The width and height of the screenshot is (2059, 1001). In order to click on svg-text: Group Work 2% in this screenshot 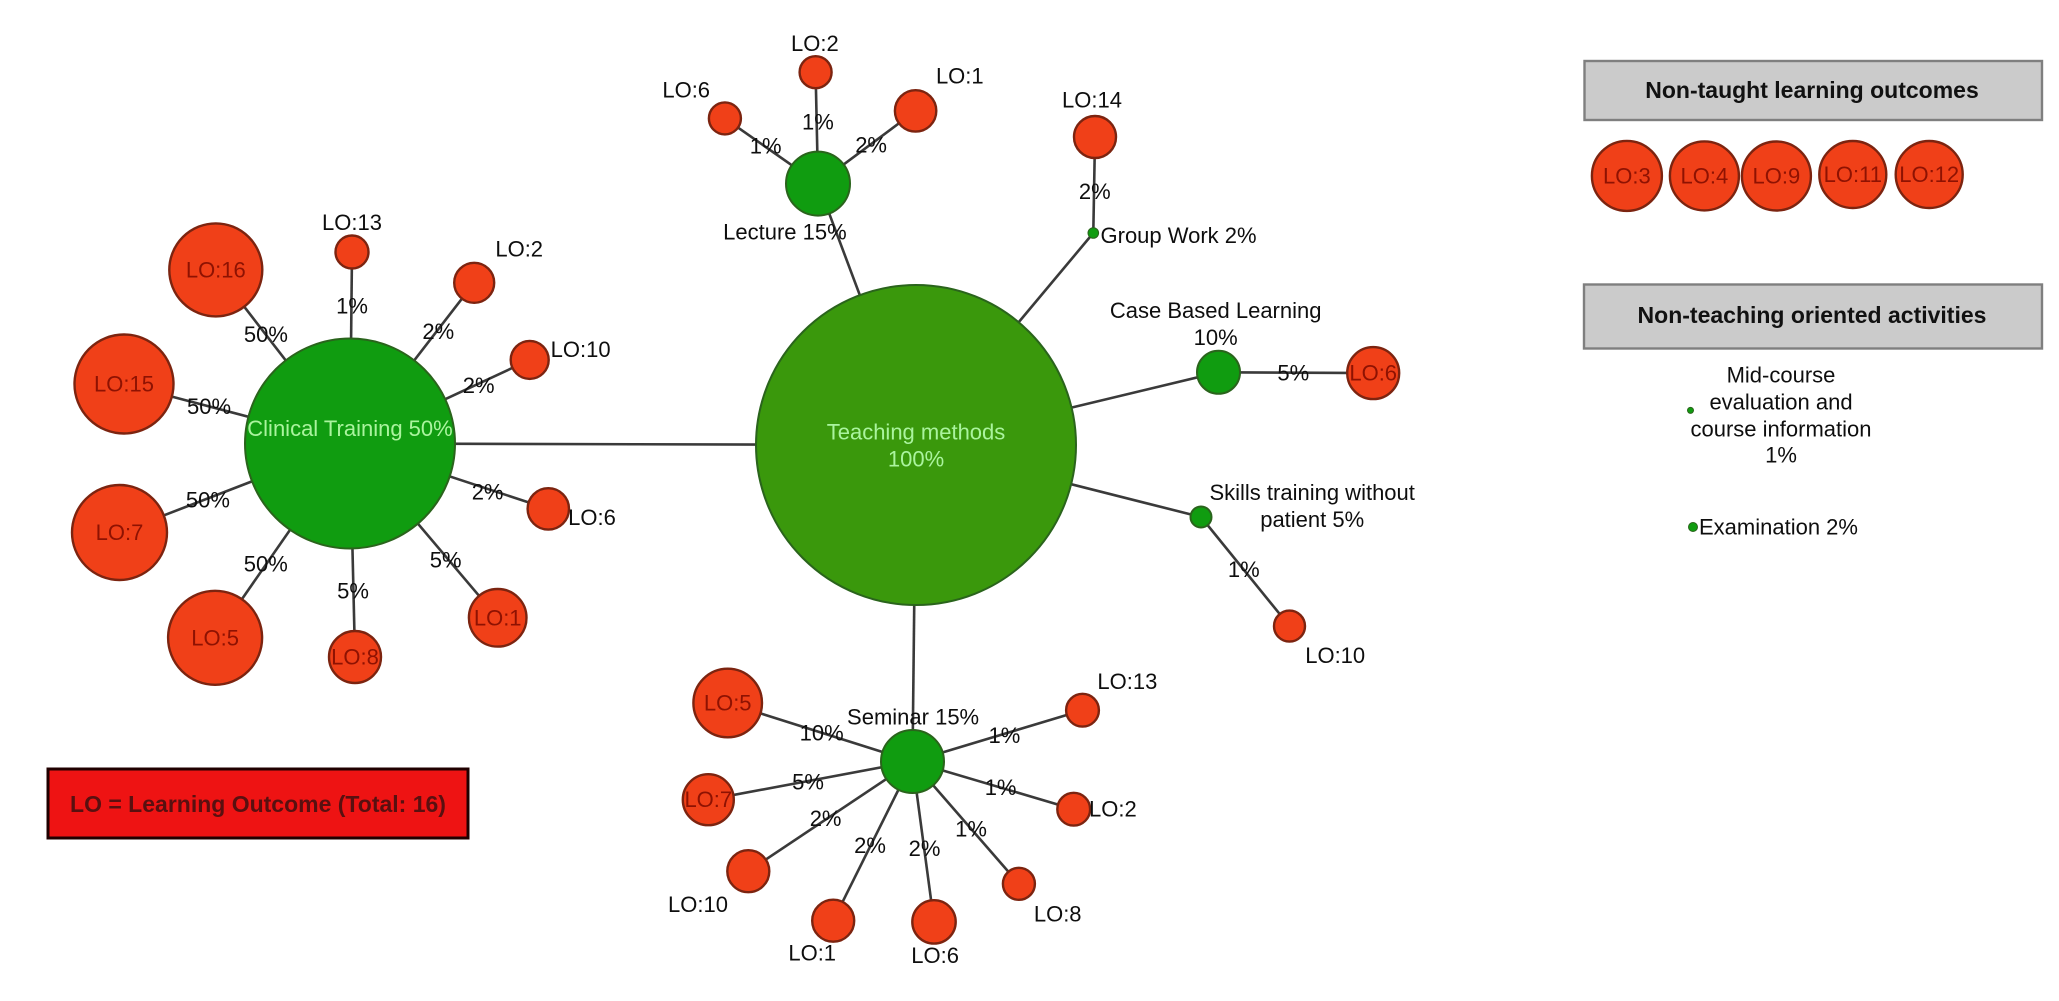, I will do `click(1179, 235)`.